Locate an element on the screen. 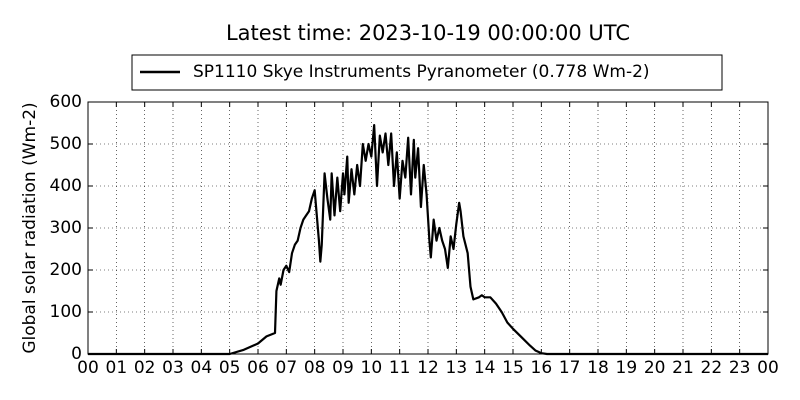 The height and width of the screenshot is (400, 800). x-tick-label: 06 is located at coordinates (258, 368).